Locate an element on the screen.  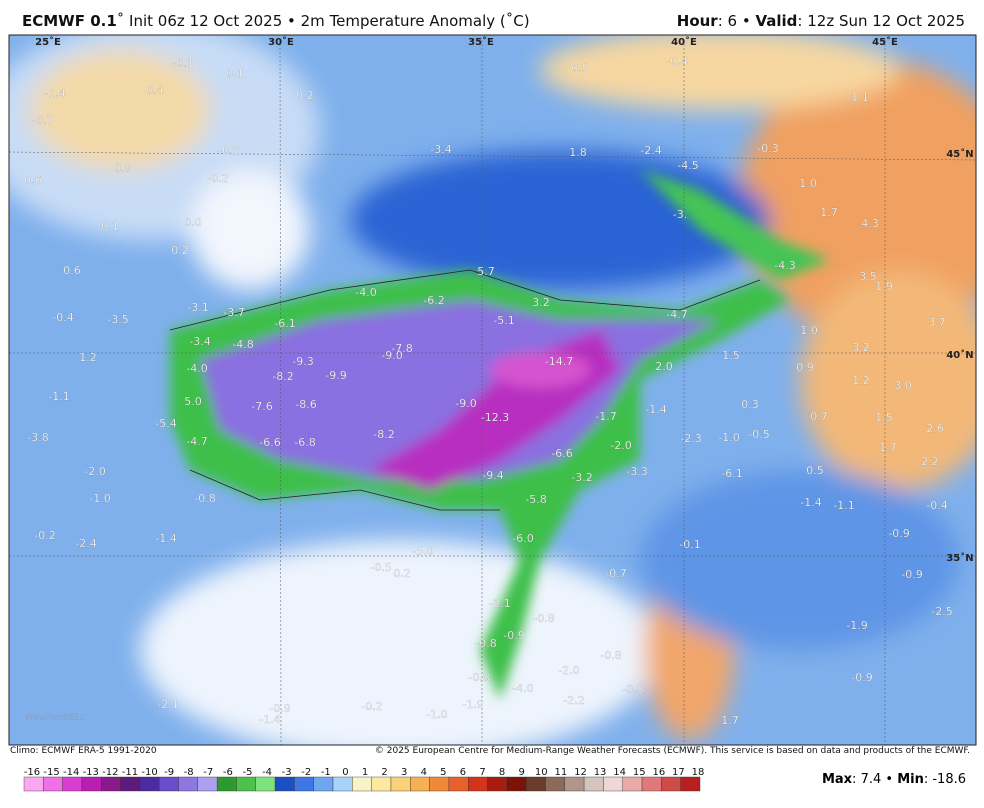
colorbar-tick: -6 is located at coordinates (228, 772).